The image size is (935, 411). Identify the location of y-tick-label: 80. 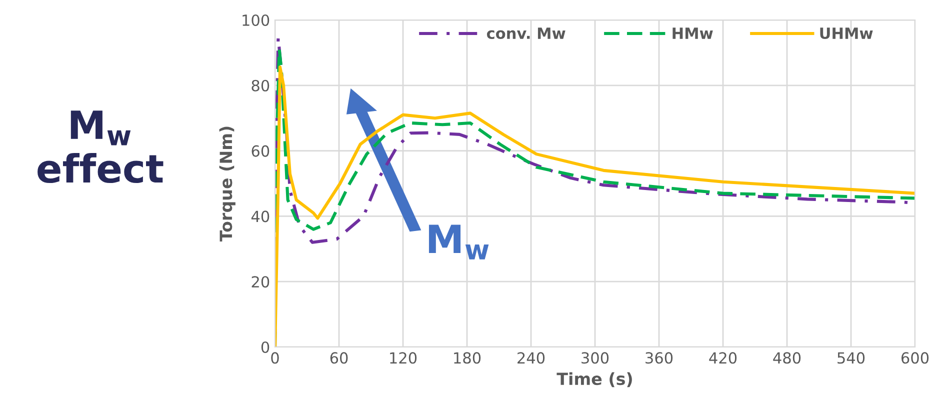
(261, 86).